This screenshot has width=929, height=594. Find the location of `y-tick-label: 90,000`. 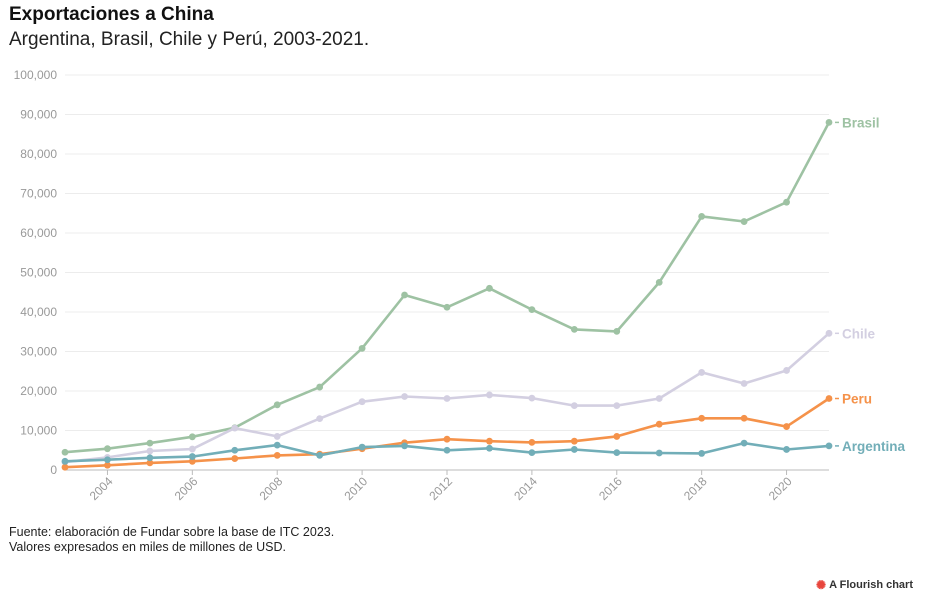

y-tick-label: 90,000 is located at coordinates (38, 115).